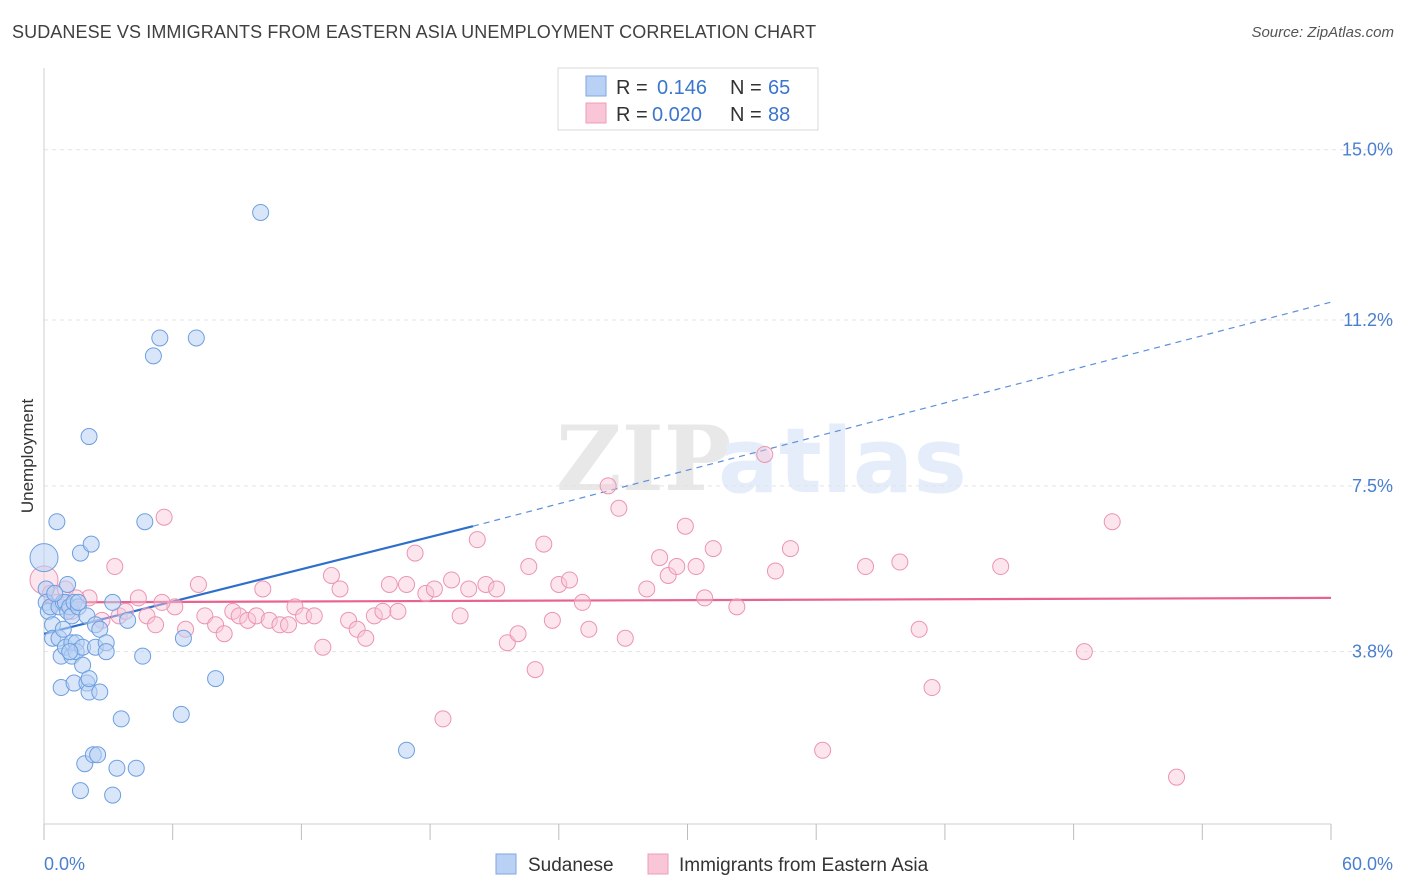 The height and width of the screenshot is (892, 1406). What do you see at coordinates (1372, 486) in the screenshot?
I see `y-tick-label-1: 7.5%` at bounding box center [1372, 486].